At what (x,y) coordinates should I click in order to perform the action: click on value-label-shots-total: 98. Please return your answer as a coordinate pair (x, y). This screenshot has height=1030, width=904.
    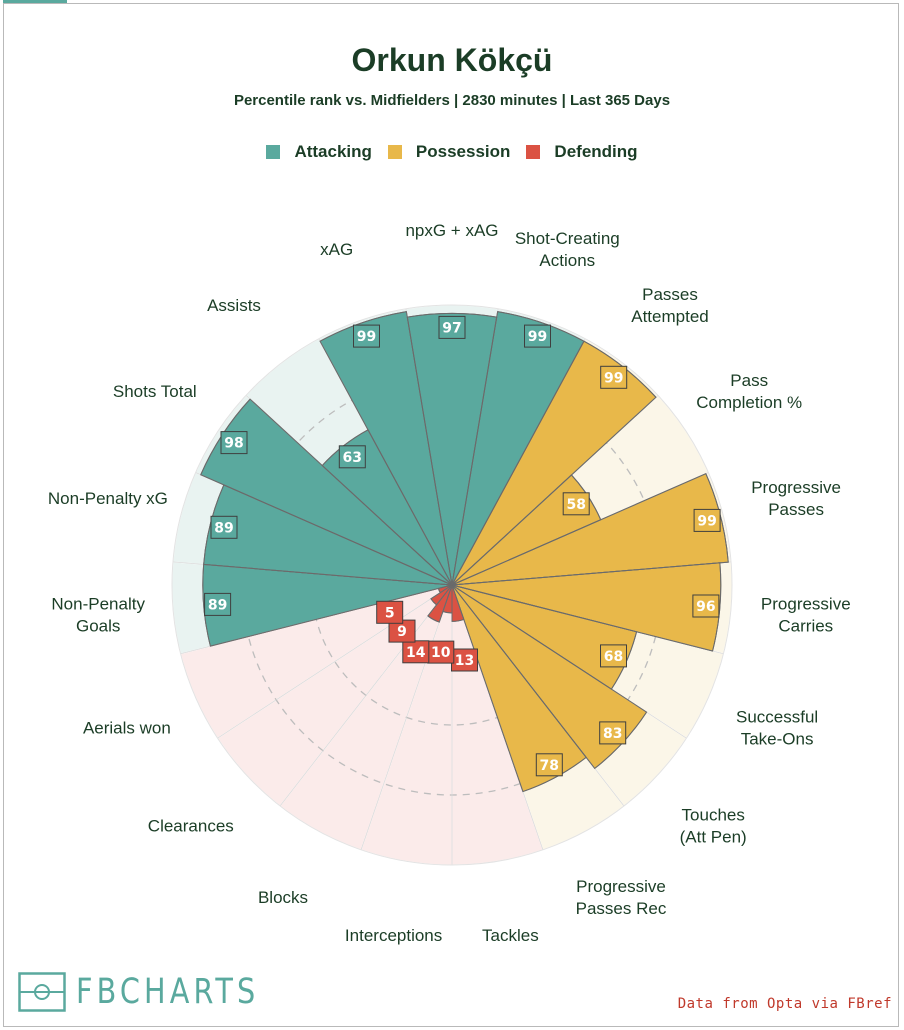
    Looking at the image, I should click on (233, 444).